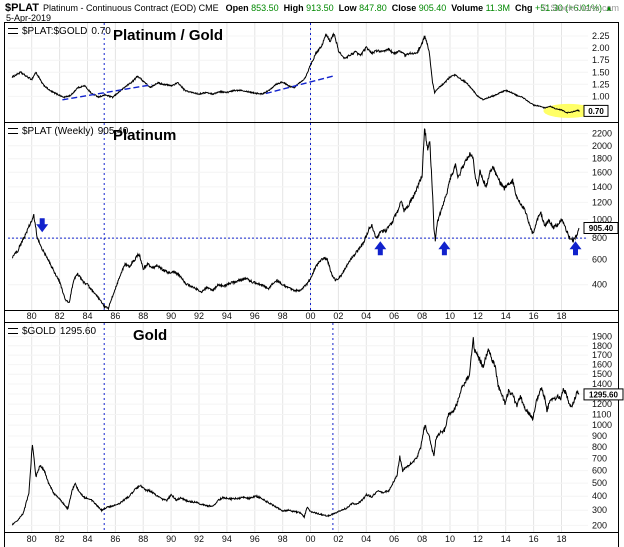 The height and width of the screenshot is (547, 624). I want to click on gold-legend-label: $GOLD, so click(39, 331).